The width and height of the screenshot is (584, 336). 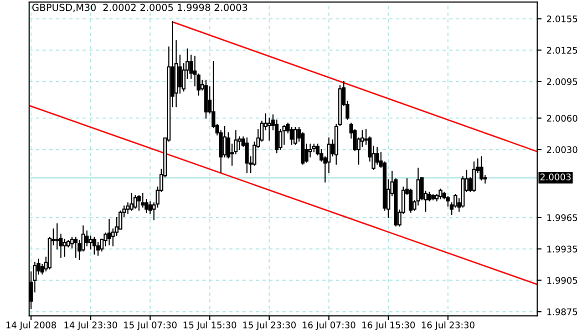 What do you see at coordinates (562, 82) in the screenshot?
I see `y-tick-label: 2.0095` at bounding box center [562, 82].